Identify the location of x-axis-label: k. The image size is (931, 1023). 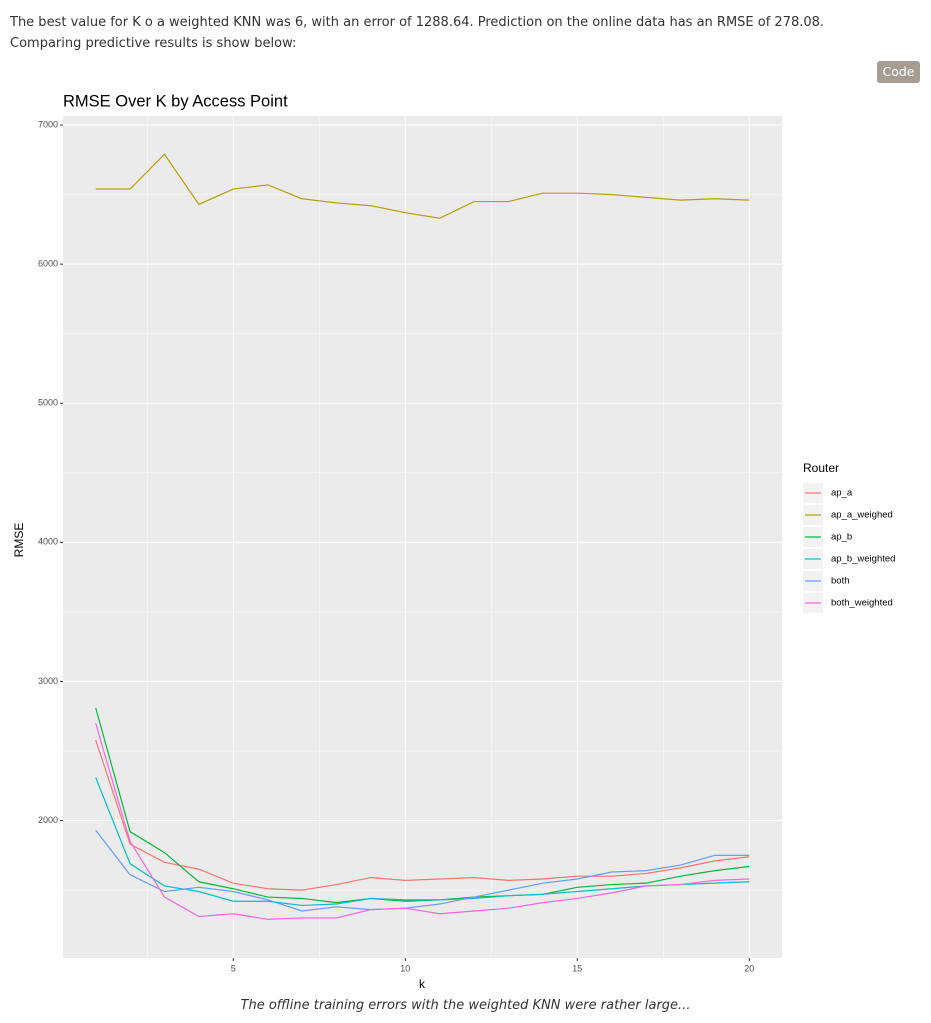
(422, 984).